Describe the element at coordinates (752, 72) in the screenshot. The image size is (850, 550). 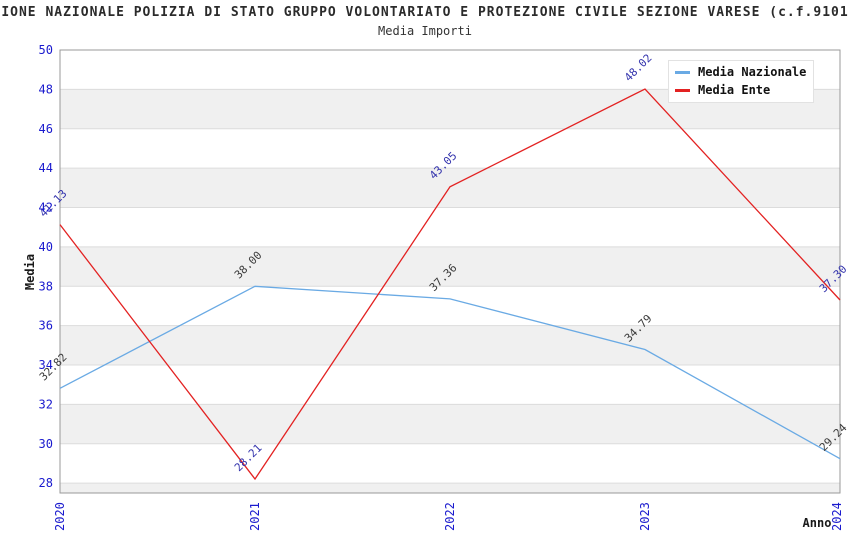
I see `legend-label-nazionale: Media Nazionale` at that location.